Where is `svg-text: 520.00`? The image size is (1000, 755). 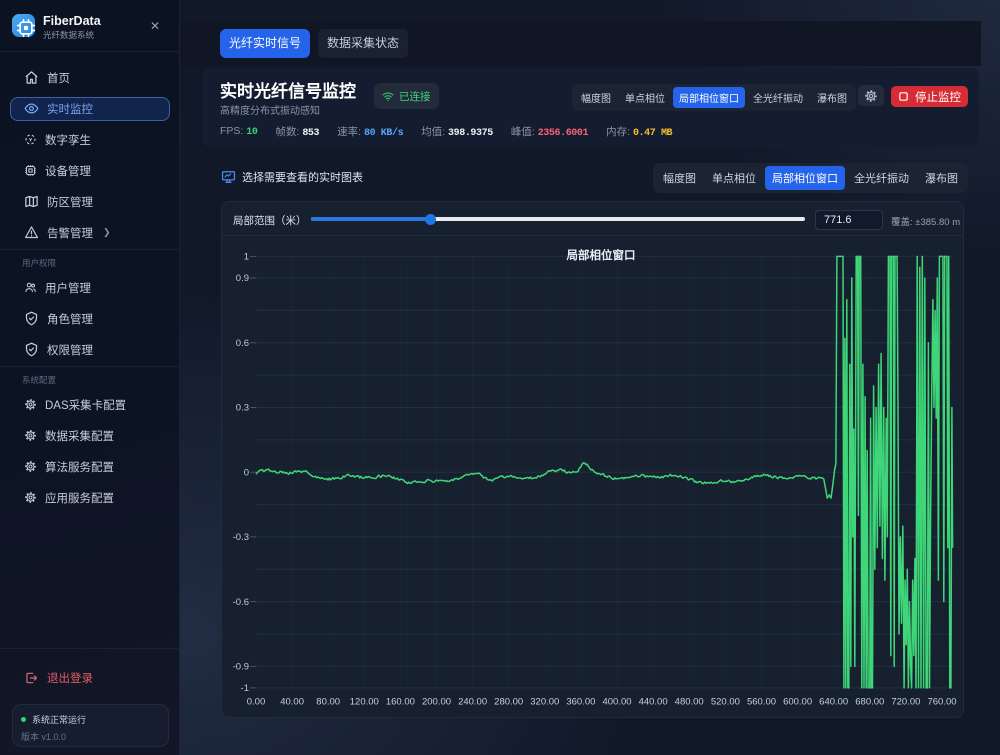 svg-text: 520.00 is located at coordinates (725, 702).